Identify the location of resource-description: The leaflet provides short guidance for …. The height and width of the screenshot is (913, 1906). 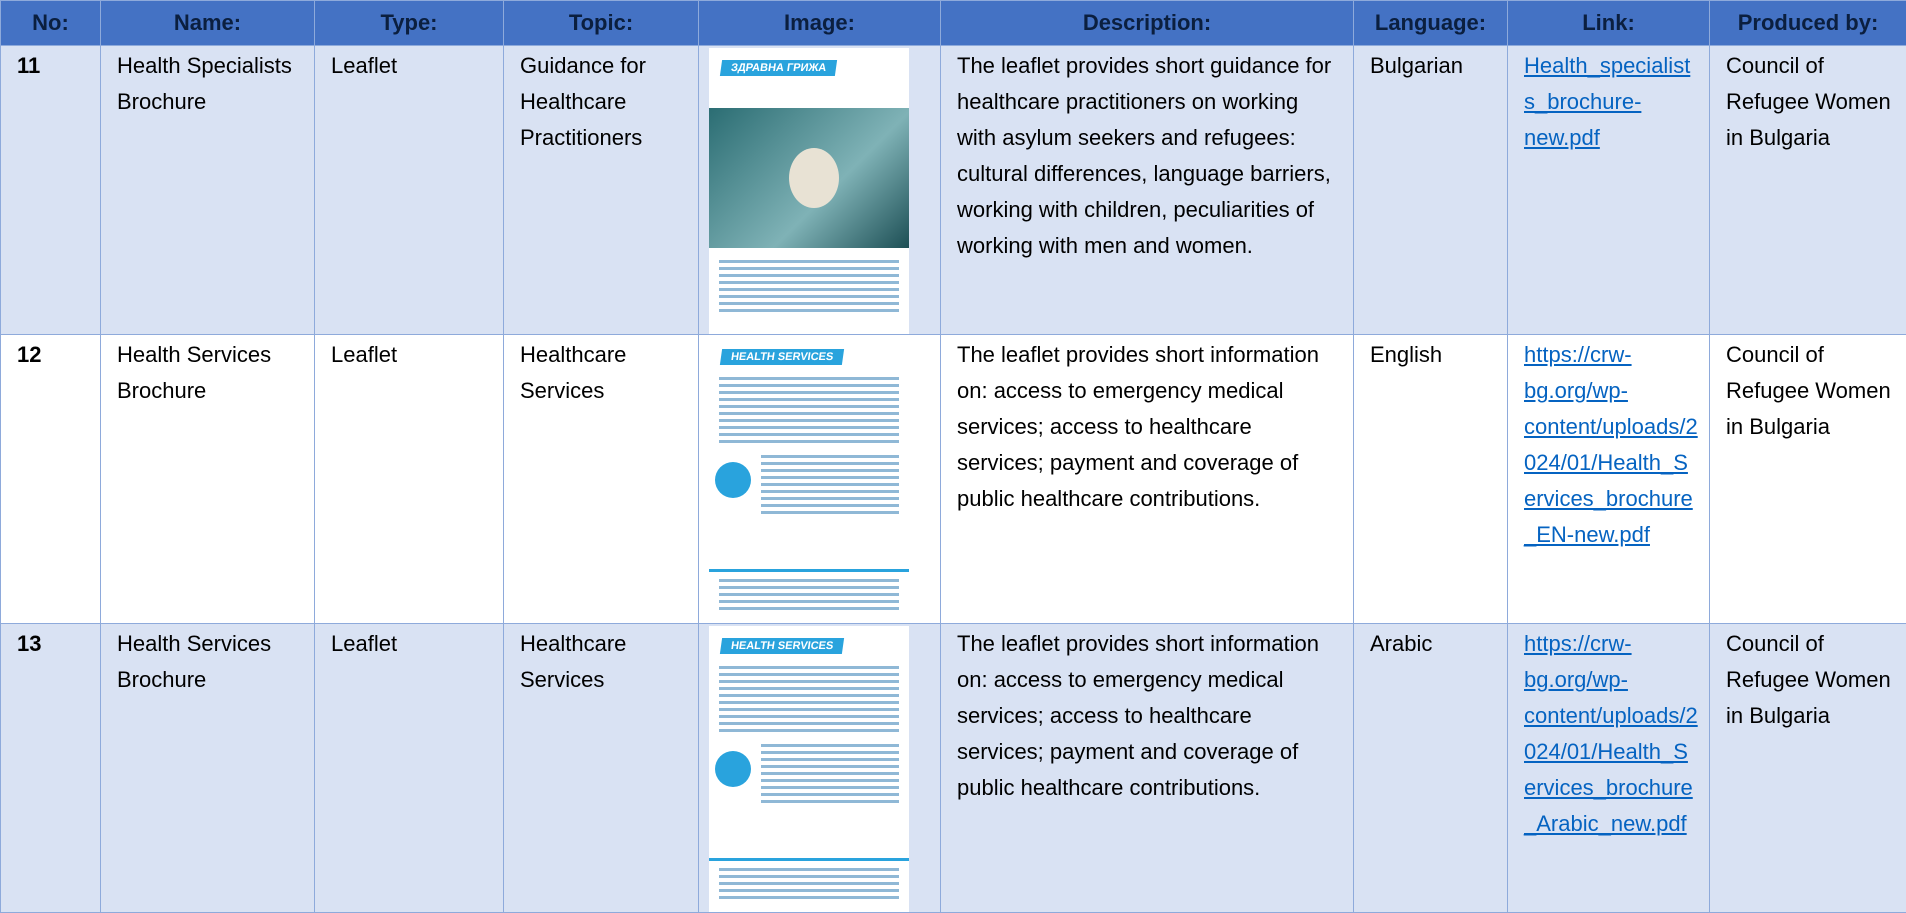
(1147, 190).